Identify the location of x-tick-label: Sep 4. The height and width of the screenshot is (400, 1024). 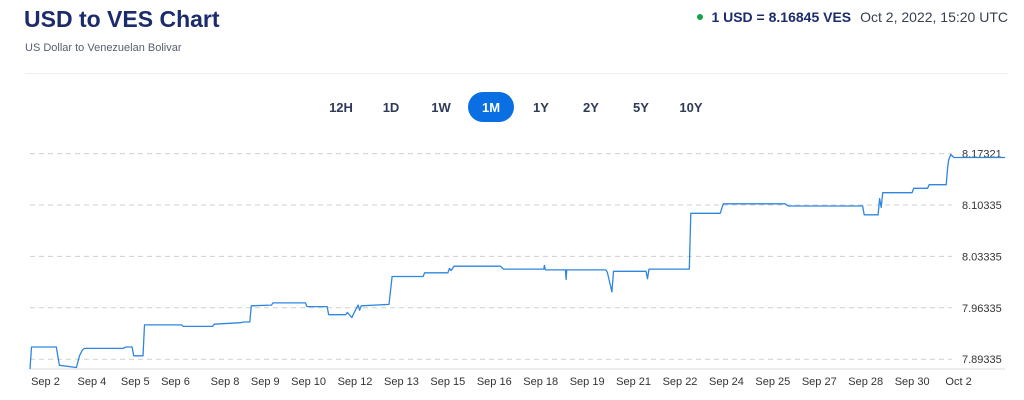
(92, 382).